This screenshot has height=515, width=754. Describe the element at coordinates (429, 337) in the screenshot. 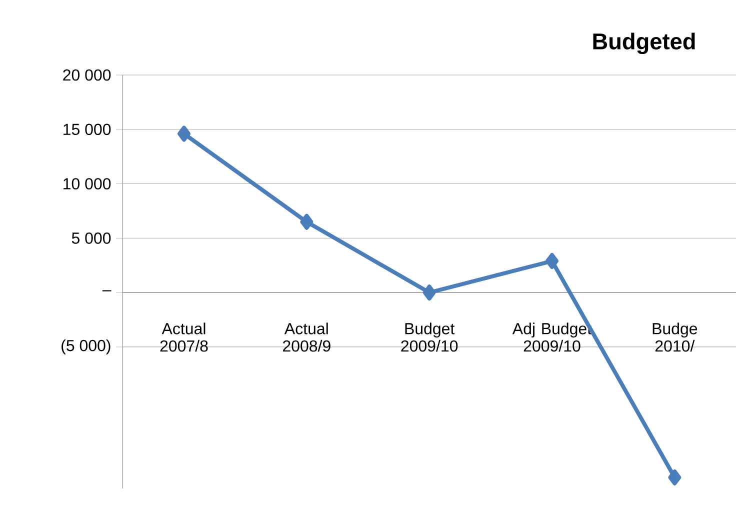

I see `x-tick-label: Budget 2009/10` at that location.